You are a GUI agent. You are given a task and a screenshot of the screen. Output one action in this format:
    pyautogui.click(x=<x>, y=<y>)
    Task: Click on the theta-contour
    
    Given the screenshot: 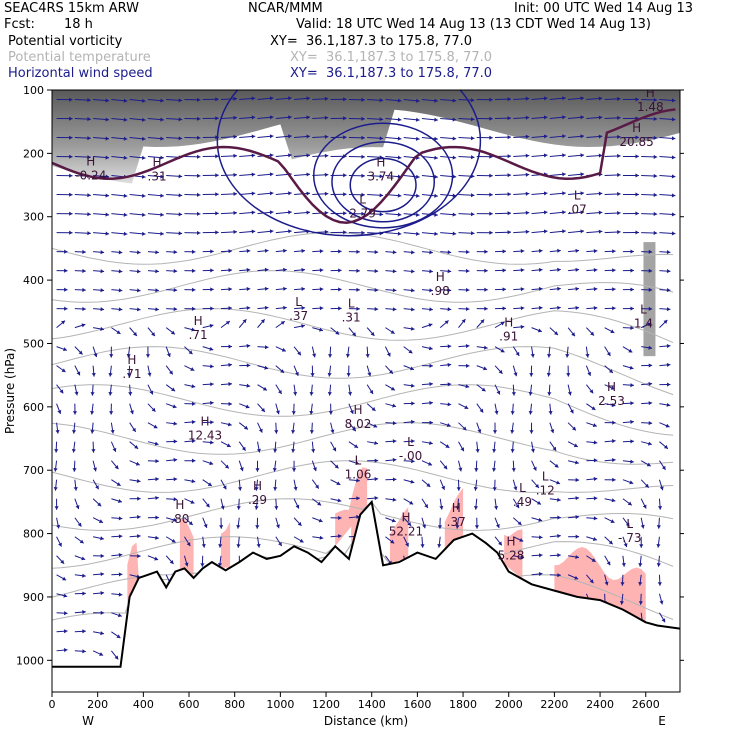 What is the action you would take?
    pyautogui.click(x=363, y=514)
    